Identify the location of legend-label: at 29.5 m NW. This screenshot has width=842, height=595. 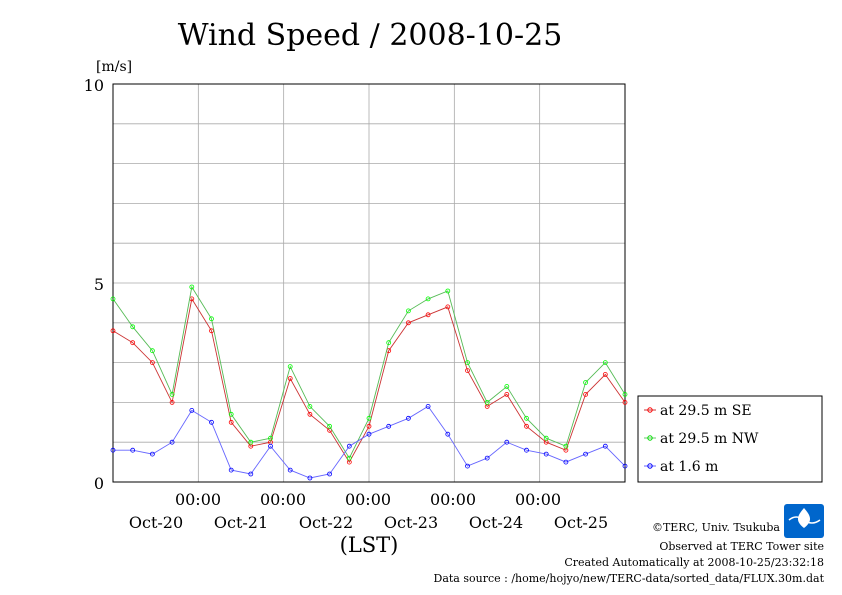
(709, 439).